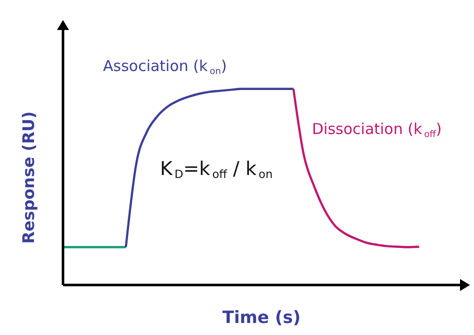 The height and width of the screenshot is (335, 474). I want to click on x-axis-title: Time (s), so click(261, 318).